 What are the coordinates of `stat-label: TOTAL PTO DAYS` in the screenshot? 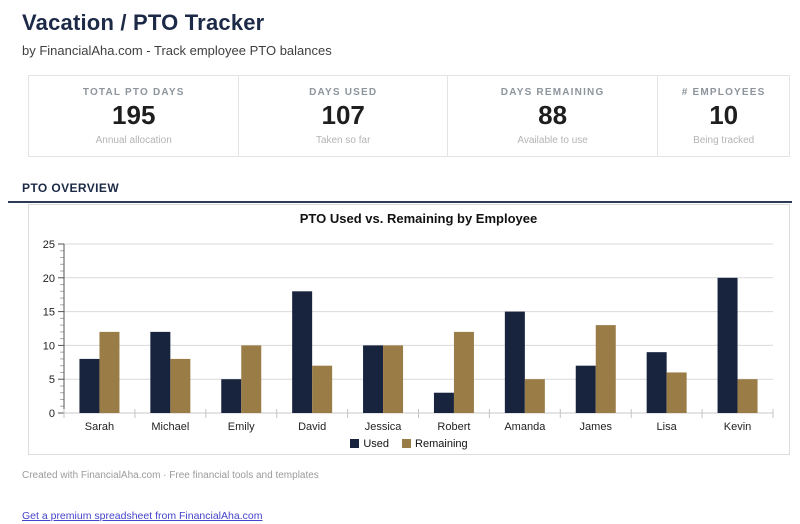 It's located at (133, 92).